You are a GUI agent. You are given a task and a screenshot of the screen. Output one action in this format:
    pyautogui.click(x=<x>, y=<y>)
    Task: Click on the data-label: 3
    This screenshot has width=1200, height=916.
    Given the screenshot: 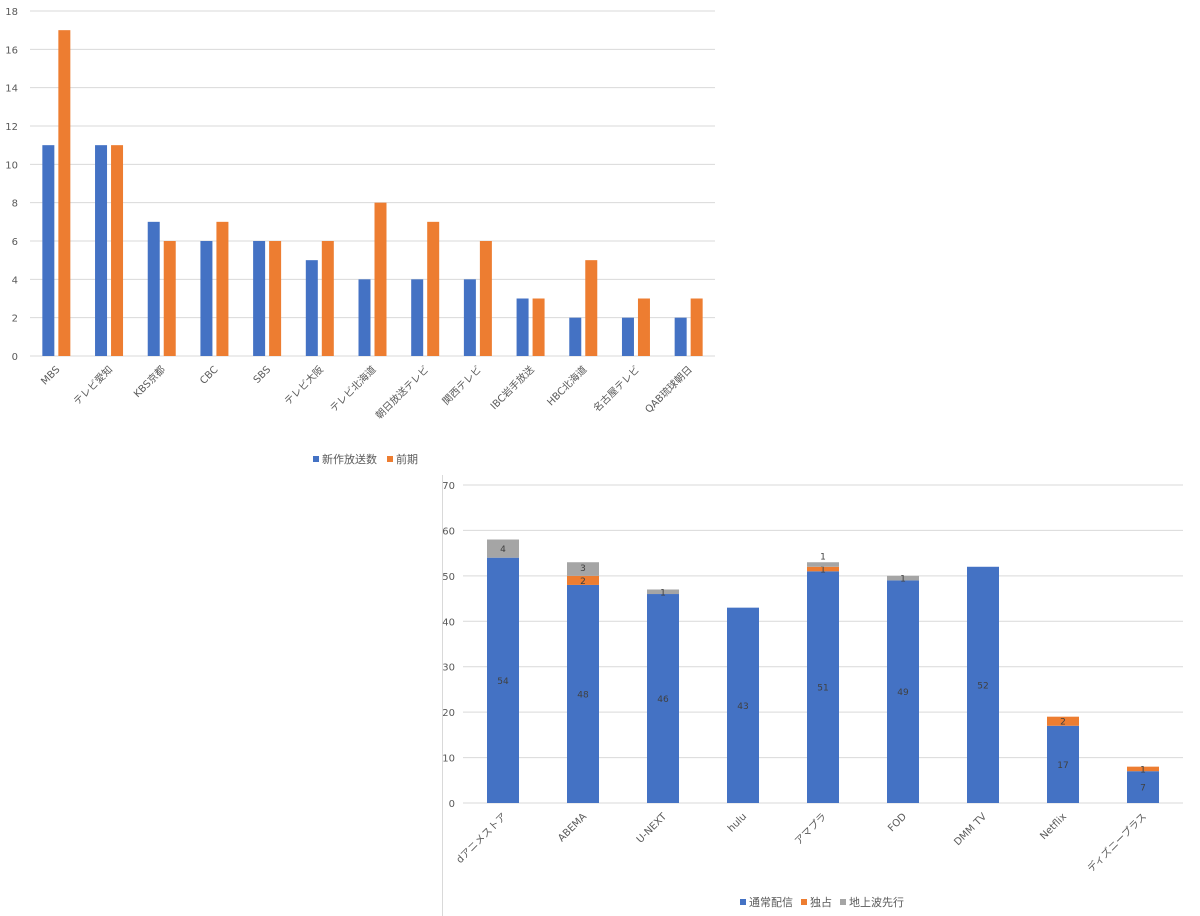 What is the action you would take?
    pyautogui.click(x=583, y=569)
    